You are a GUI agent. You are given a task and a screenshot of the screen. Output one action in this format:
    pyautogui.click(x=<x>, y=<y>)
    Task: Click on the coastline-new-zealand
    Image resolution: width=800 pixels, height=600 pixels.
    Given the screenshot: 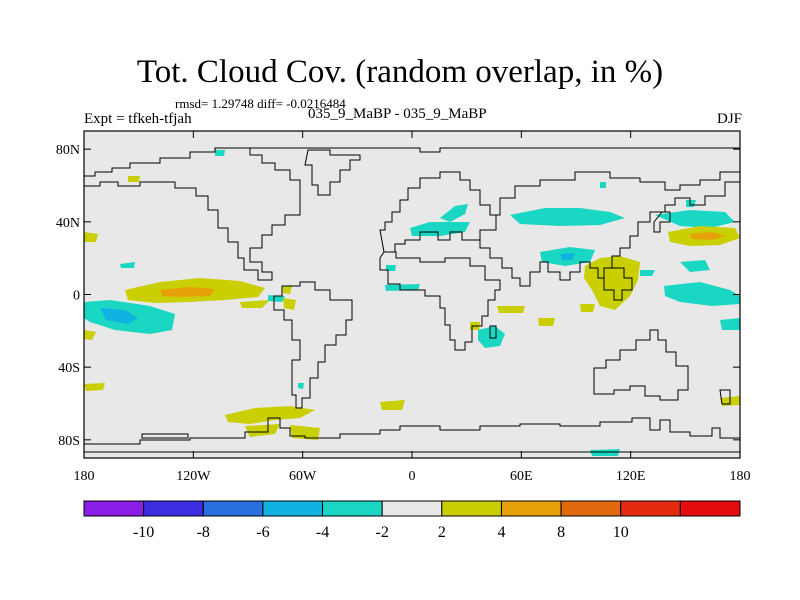 What is the action you would take?
    pyautogui.click(x=725, y=397)
    